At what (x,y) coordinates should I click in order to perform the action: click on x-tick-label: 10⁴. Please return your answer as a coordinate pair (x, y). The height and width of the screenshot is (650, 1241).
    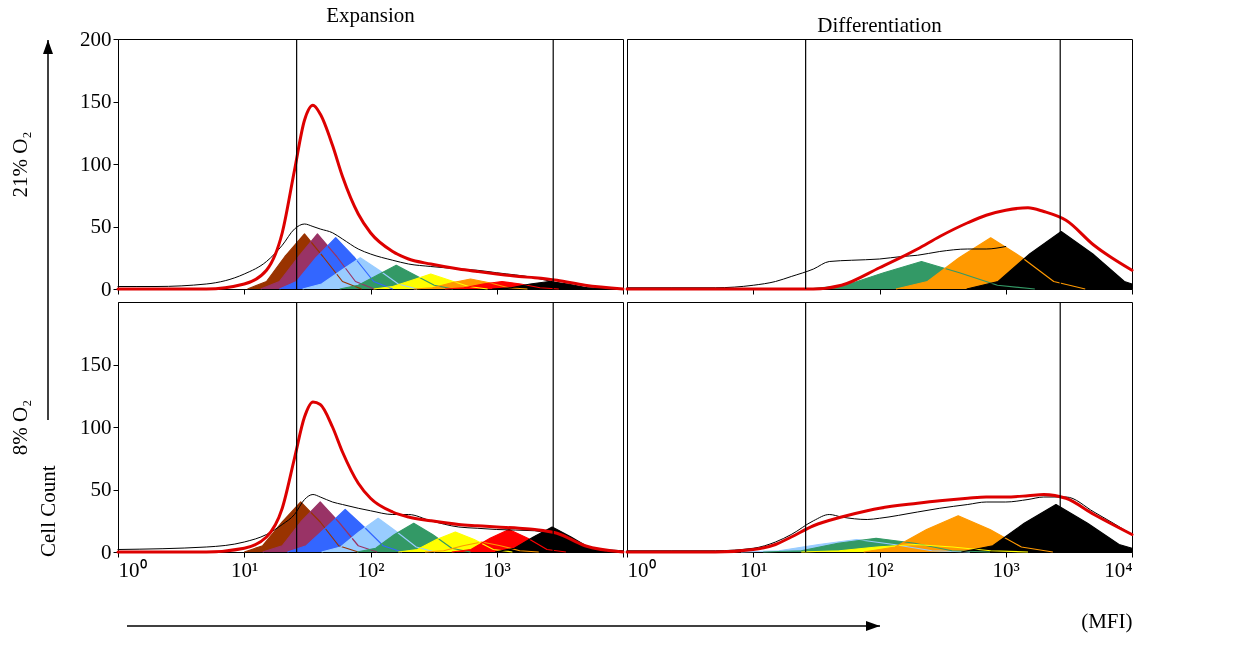
    Looking at the image, I should click on (1118, 569).